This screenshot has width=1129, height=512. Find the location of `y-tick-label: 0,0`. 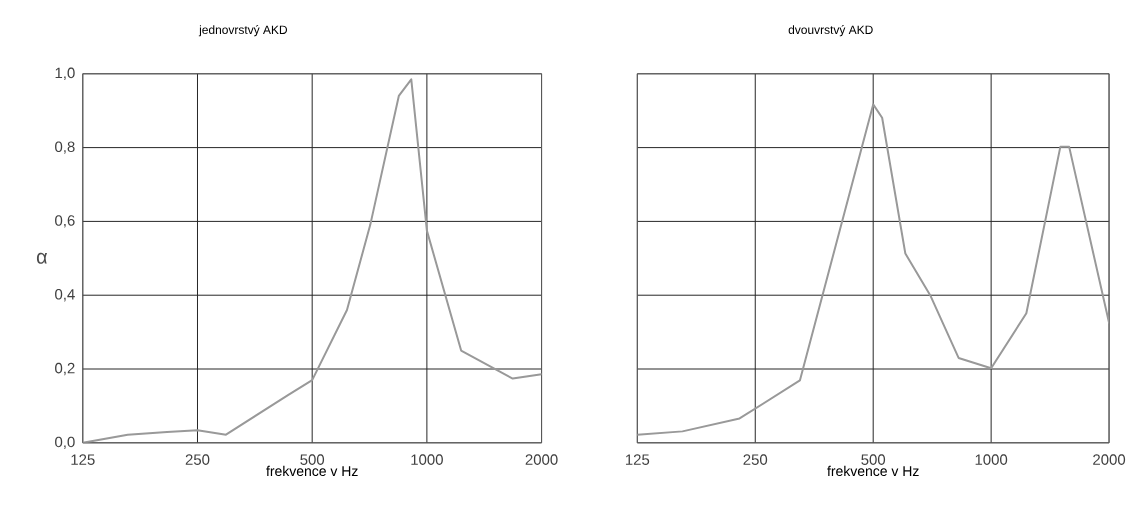

y-tick-label: 0,0 is located at coordinates (65, 443).